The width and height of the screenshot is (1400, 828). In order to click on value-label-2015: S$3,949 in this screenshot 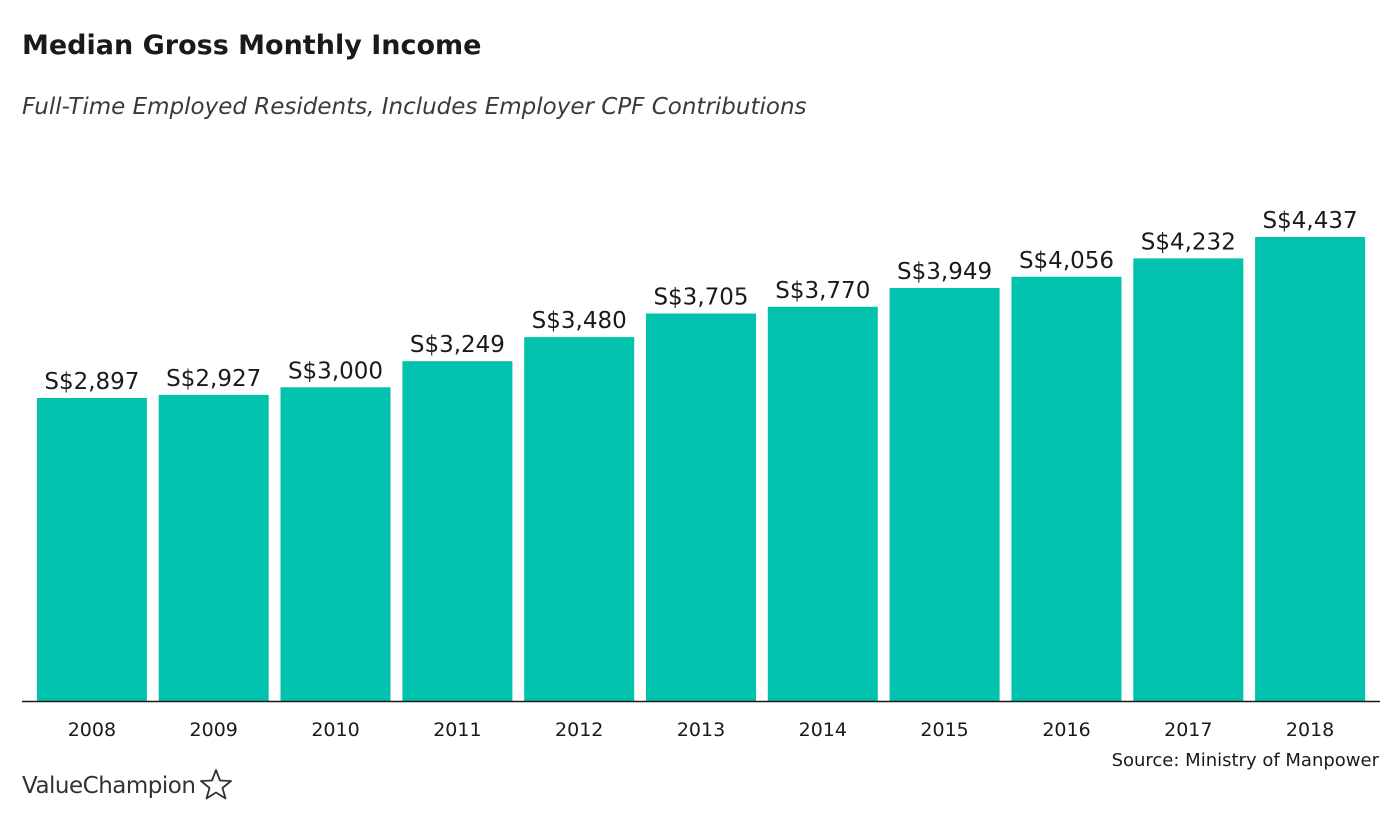, I will do `click(944, 272)`.